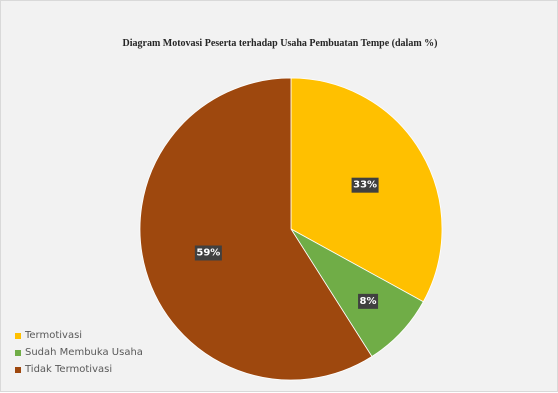  I want to click on data-label-text: 8%, so click(368, 301).